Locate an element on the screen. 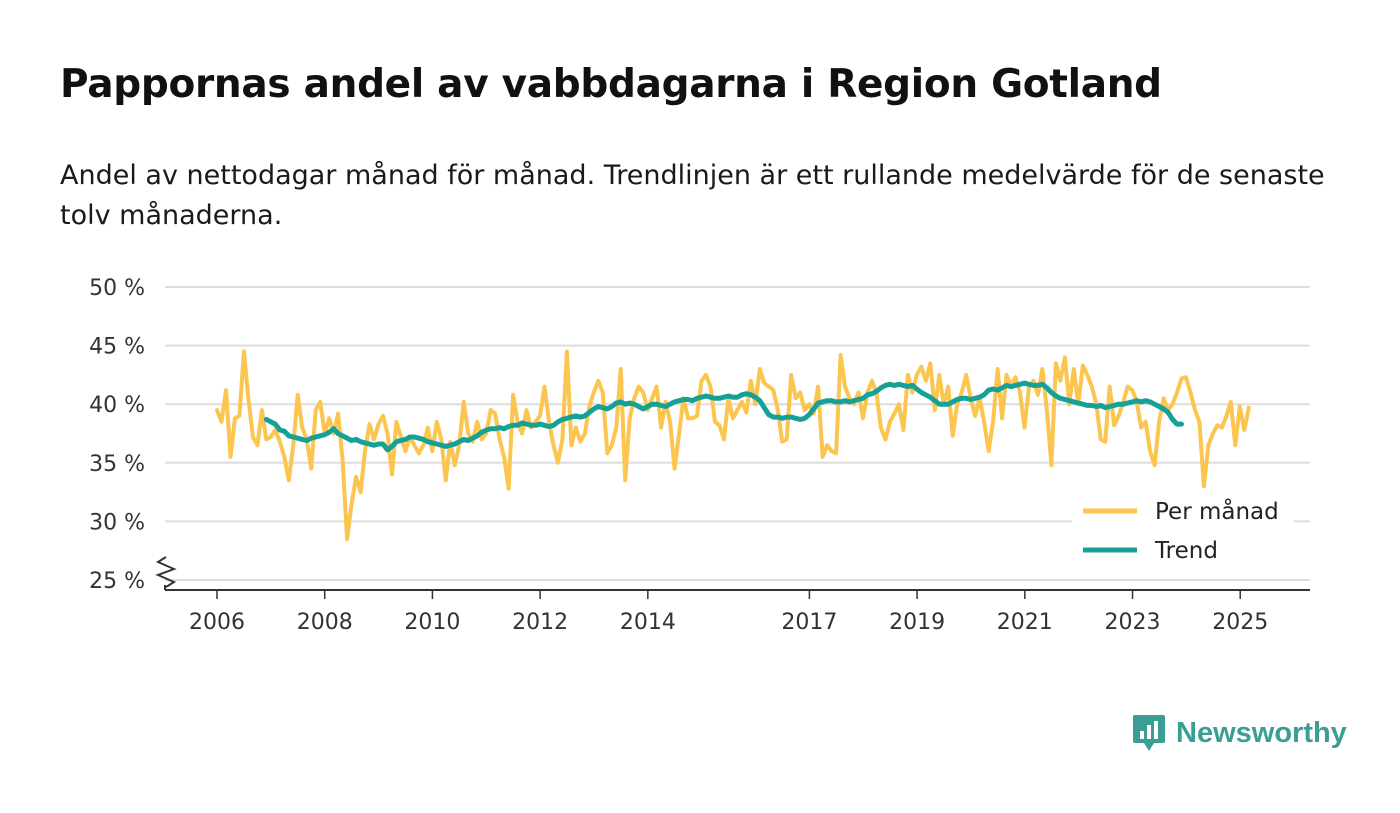 Image resolution: width=1400 pixels, height=813 pixels. axis-break-icon is located at coordinates (166, 572).